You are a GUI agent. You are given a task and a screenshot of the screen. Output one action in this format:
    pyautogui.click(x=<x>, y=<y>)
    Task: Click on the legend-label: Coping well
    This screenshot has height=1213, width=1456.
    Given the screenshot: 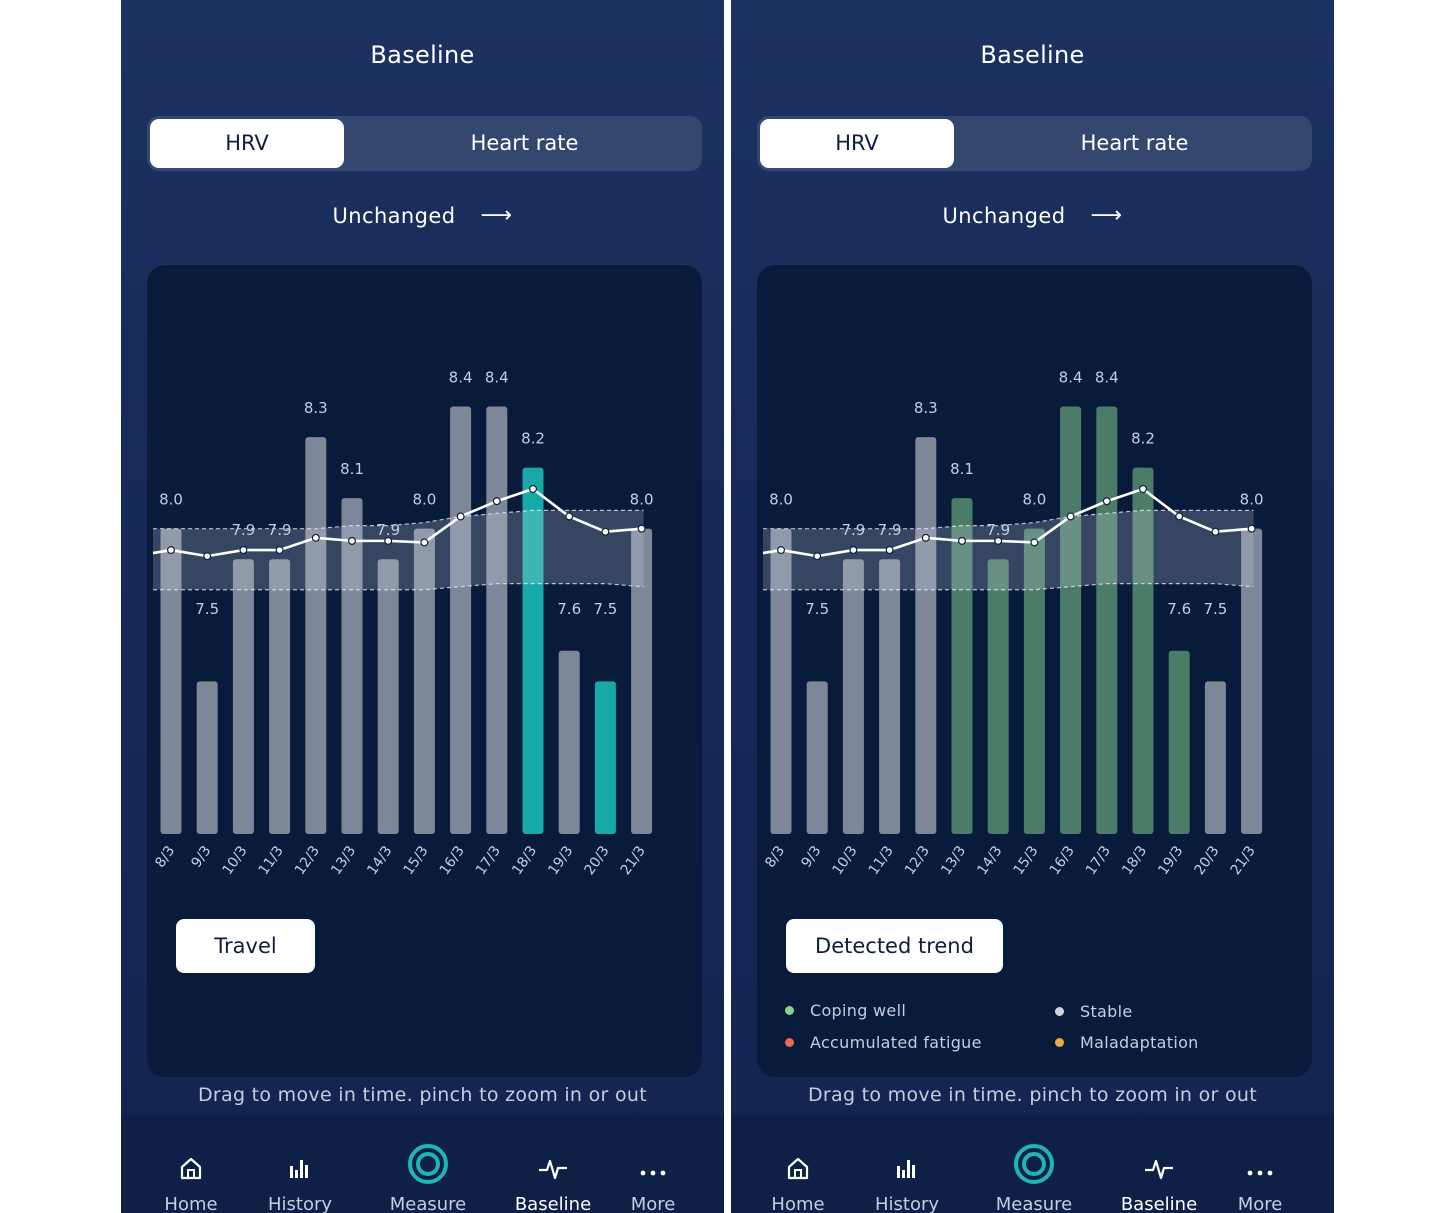 What is the action you would take?
    pyautogui.click(x=858, y=1010)
    